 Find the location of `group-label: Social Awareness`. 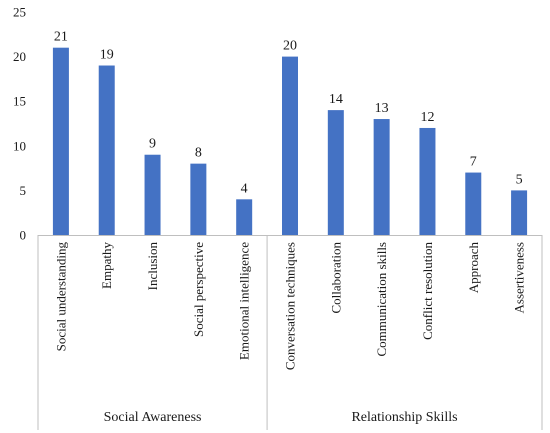

group-label: Social Awareness is located at coordinates (153, 417).